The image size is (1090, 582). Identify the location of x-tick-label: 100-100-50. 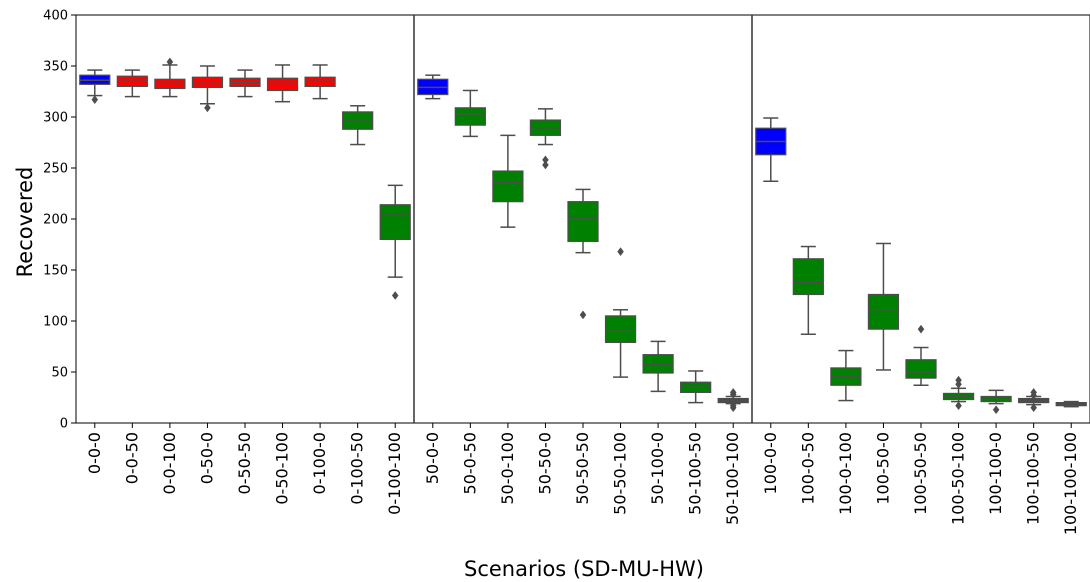
(1033, 478).